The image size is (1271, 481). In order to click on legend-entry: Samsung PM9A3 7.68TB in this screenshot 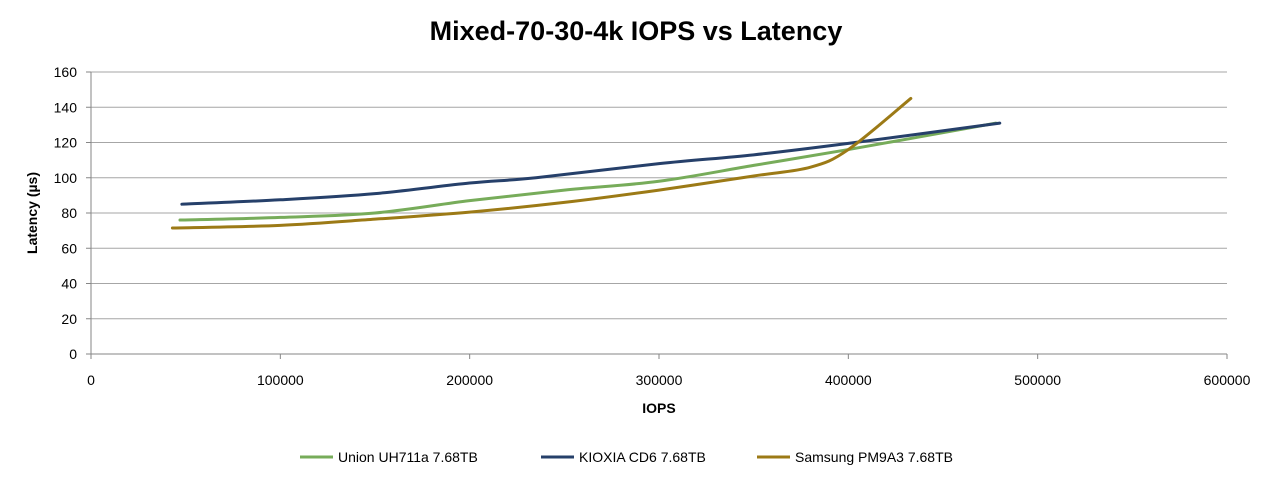, I will do `click(874, 457)`.